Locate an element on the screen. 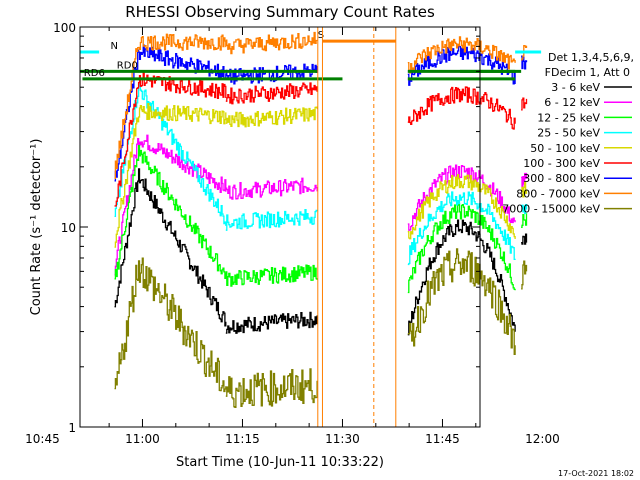 This screenshot has width=640, height=480. x-tick-label-6: 12:00 is located at coordinates (542, 439).